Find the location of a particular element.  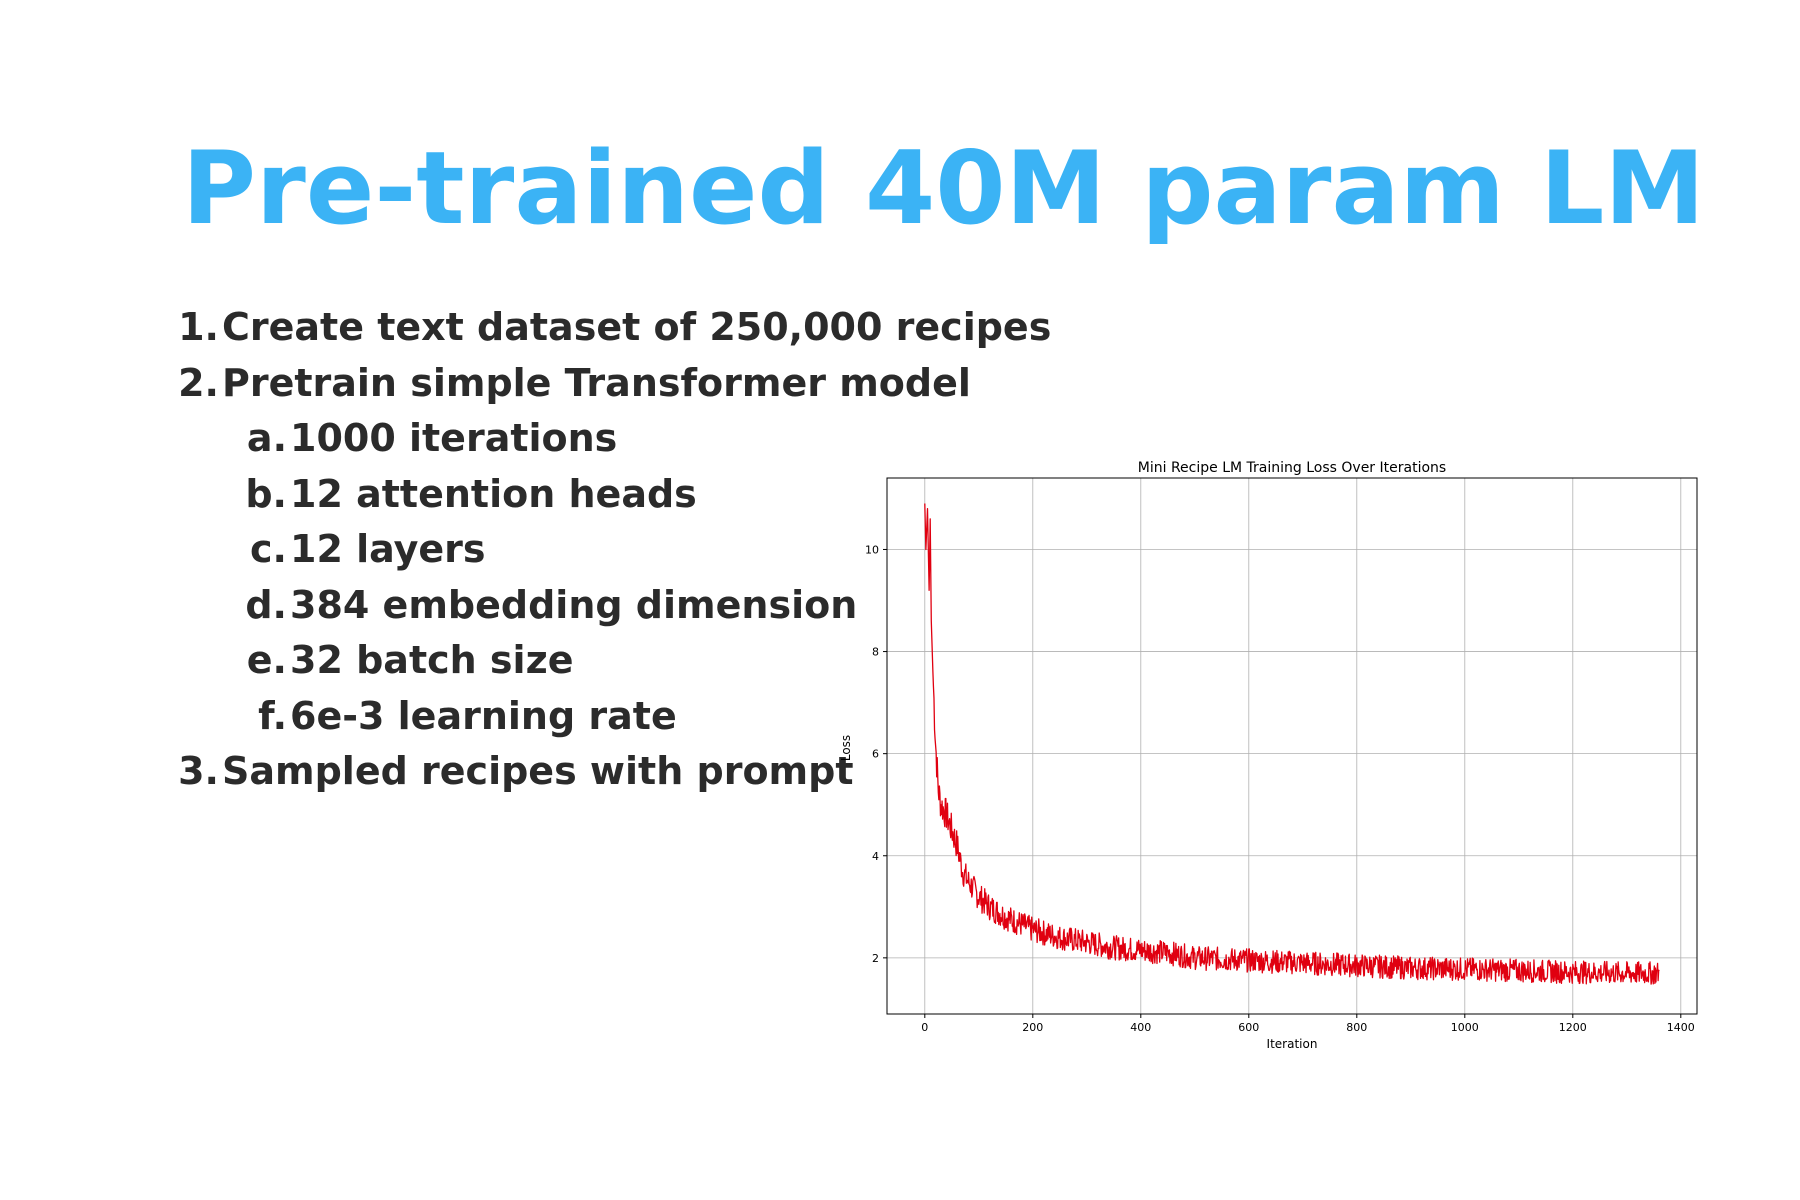

y-tick-label: 2 is located at coordinates (875, 958).